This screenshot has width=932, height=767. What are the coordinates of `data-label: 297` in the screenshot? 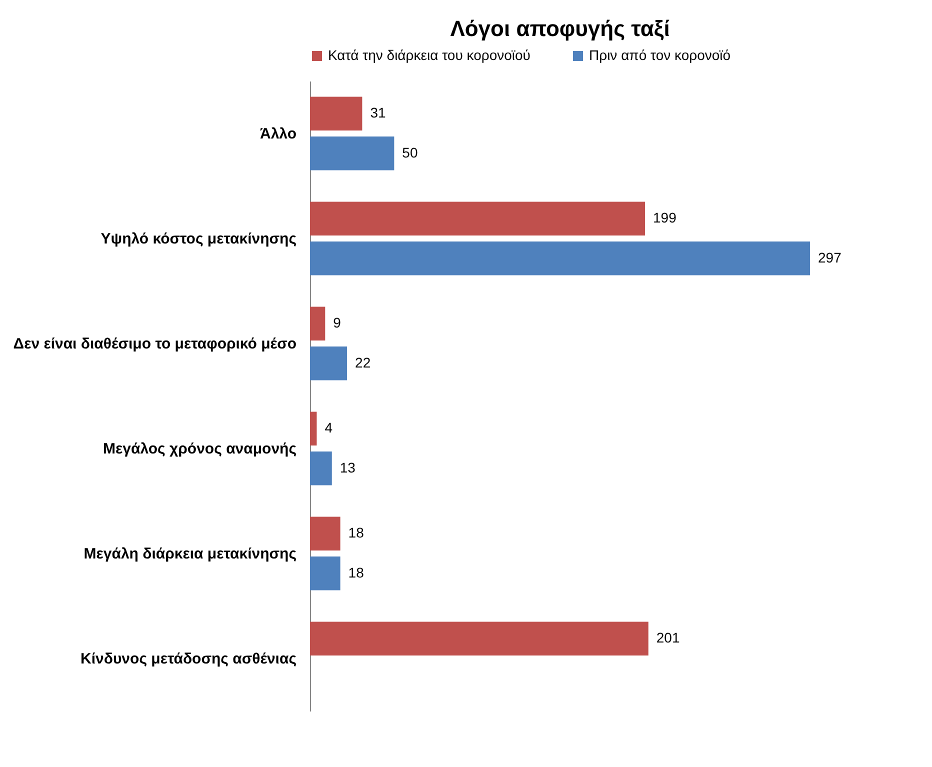 It's located at (830, 257).